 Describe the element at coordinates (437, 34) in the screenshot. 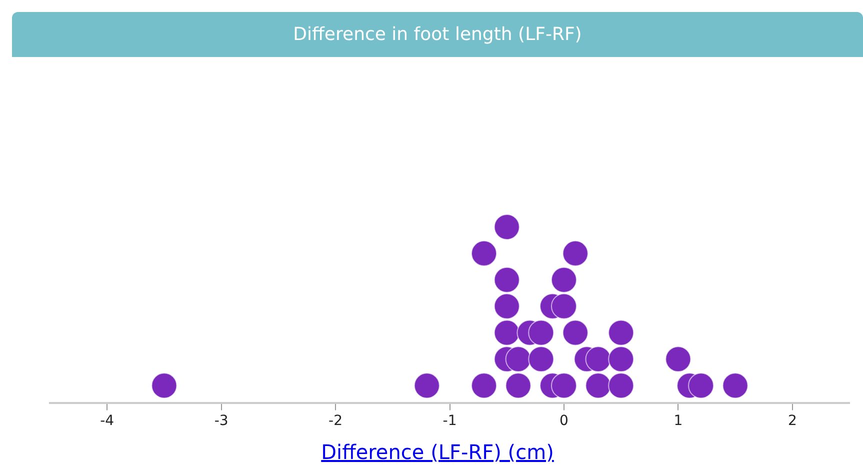

I see `chart-title: Difference in foot length (LF-RF)` at that location.